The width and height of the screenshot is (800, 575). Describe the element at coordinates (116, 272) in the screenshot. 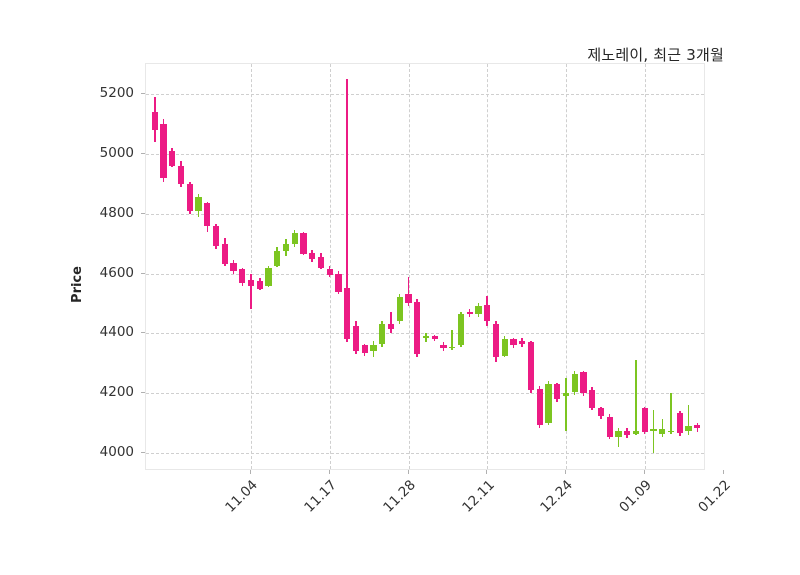

I see `y-axis-tick-label: 4600` at that location.